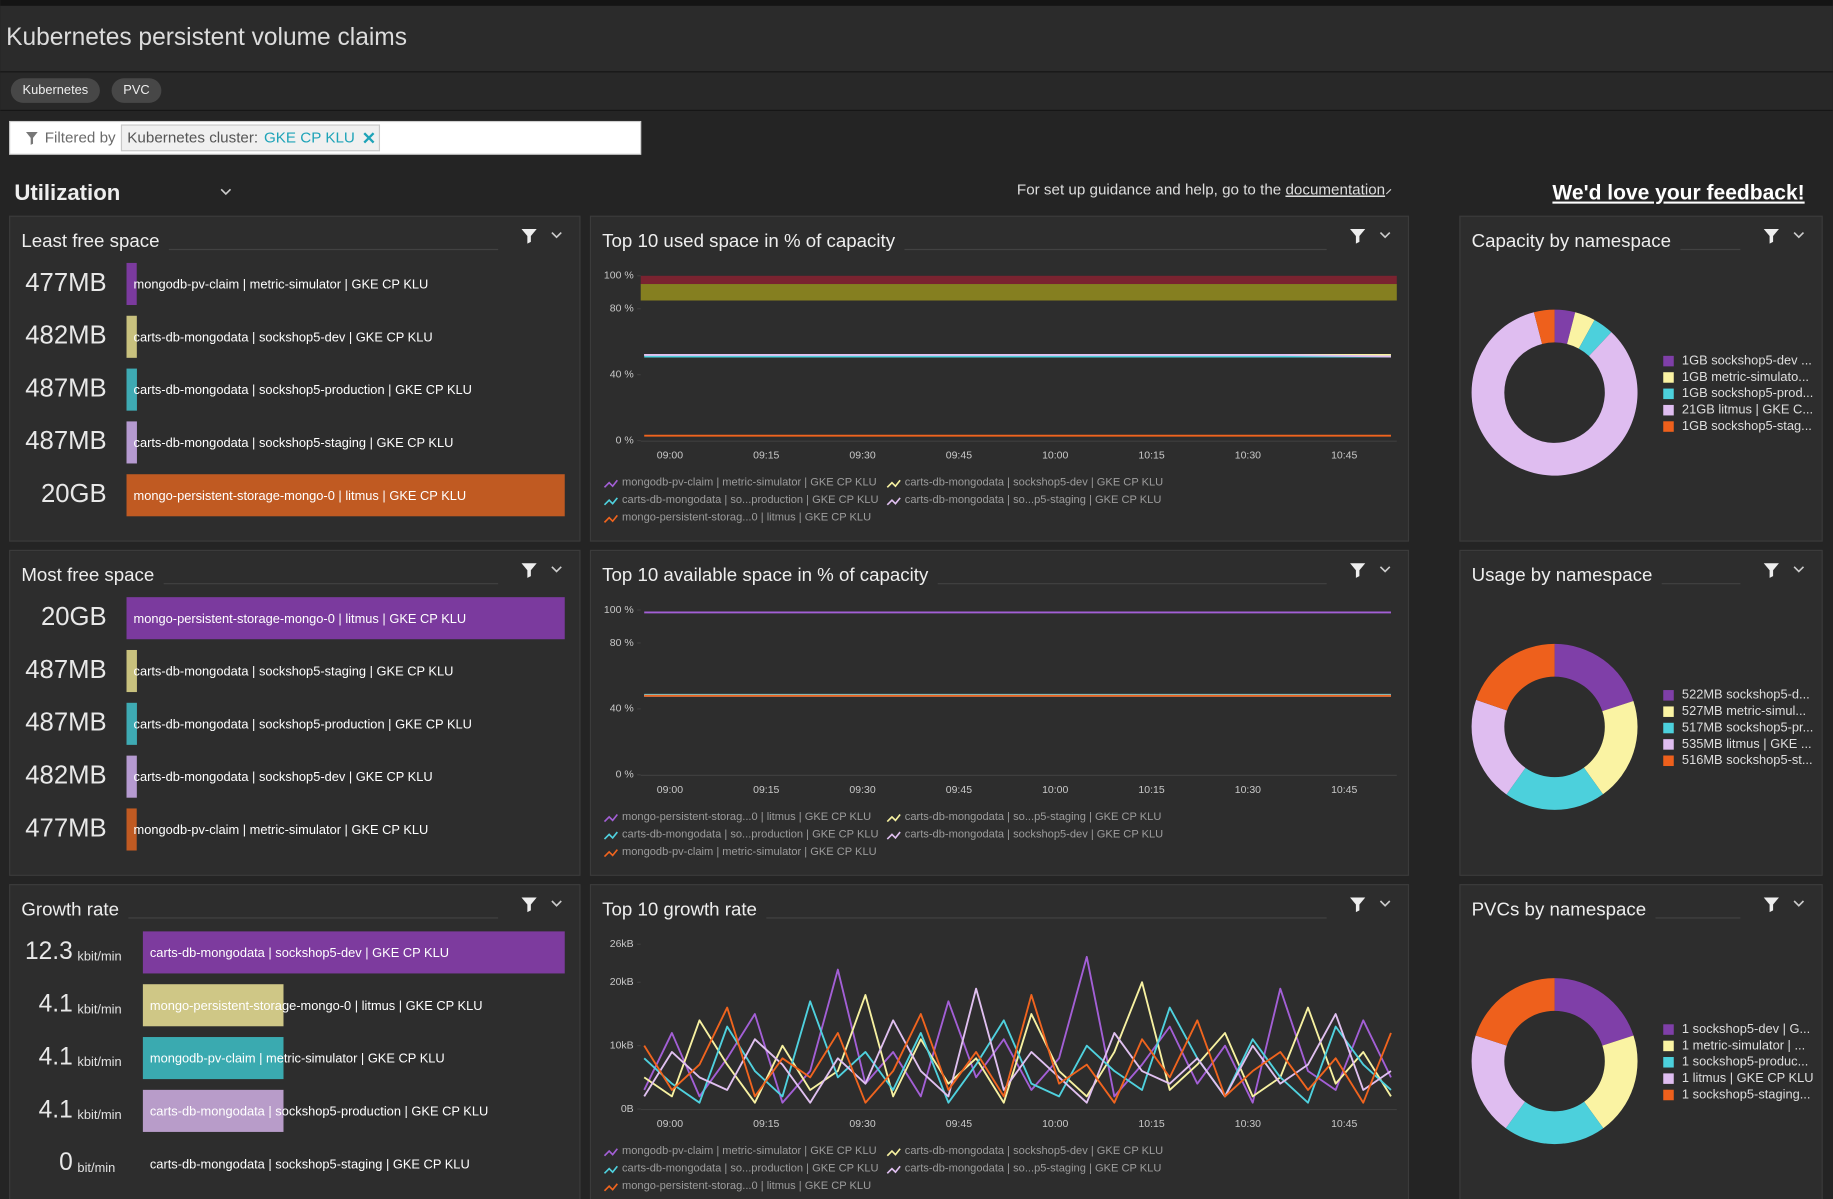 The width and height of the screenshot is (1833, 1199). Describe the element at coordinates (226, 192) in the screenshot. I see `section-dropdown` at that location.